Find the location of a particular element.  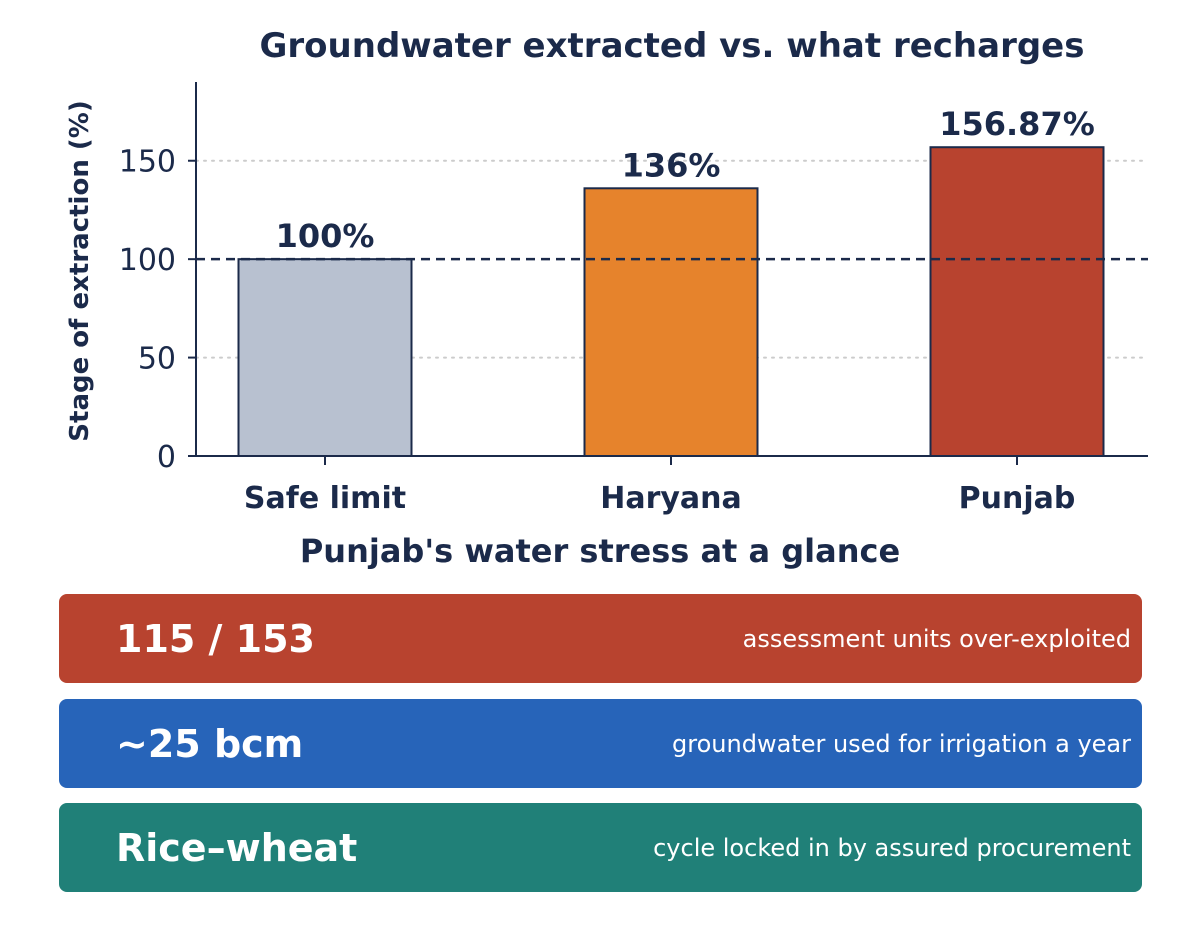

chart-title: Groundwater extracted vs. what recharges is located at coordinates (672, 46).